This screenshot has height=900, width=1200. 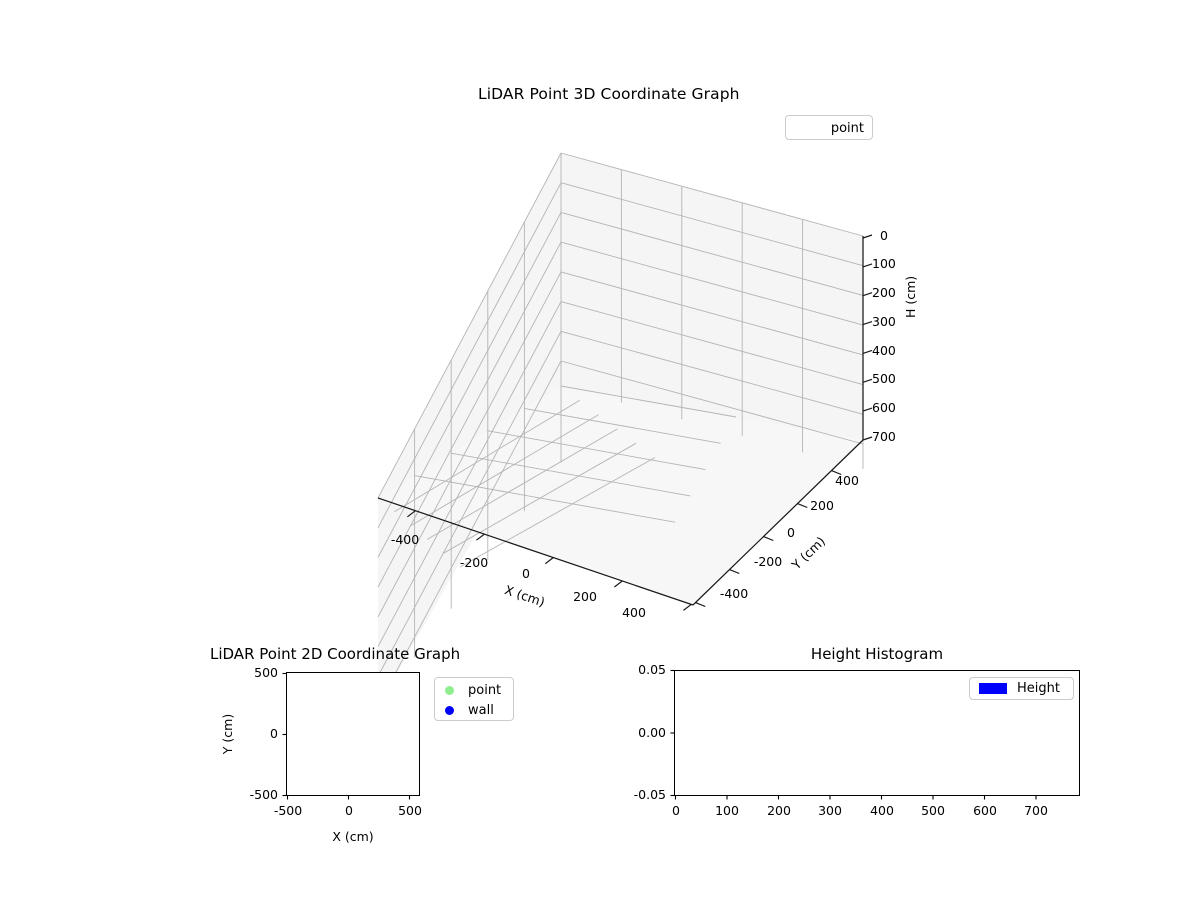 I want to click on legend-swatch-height-icon, so click(x=993, y=688).